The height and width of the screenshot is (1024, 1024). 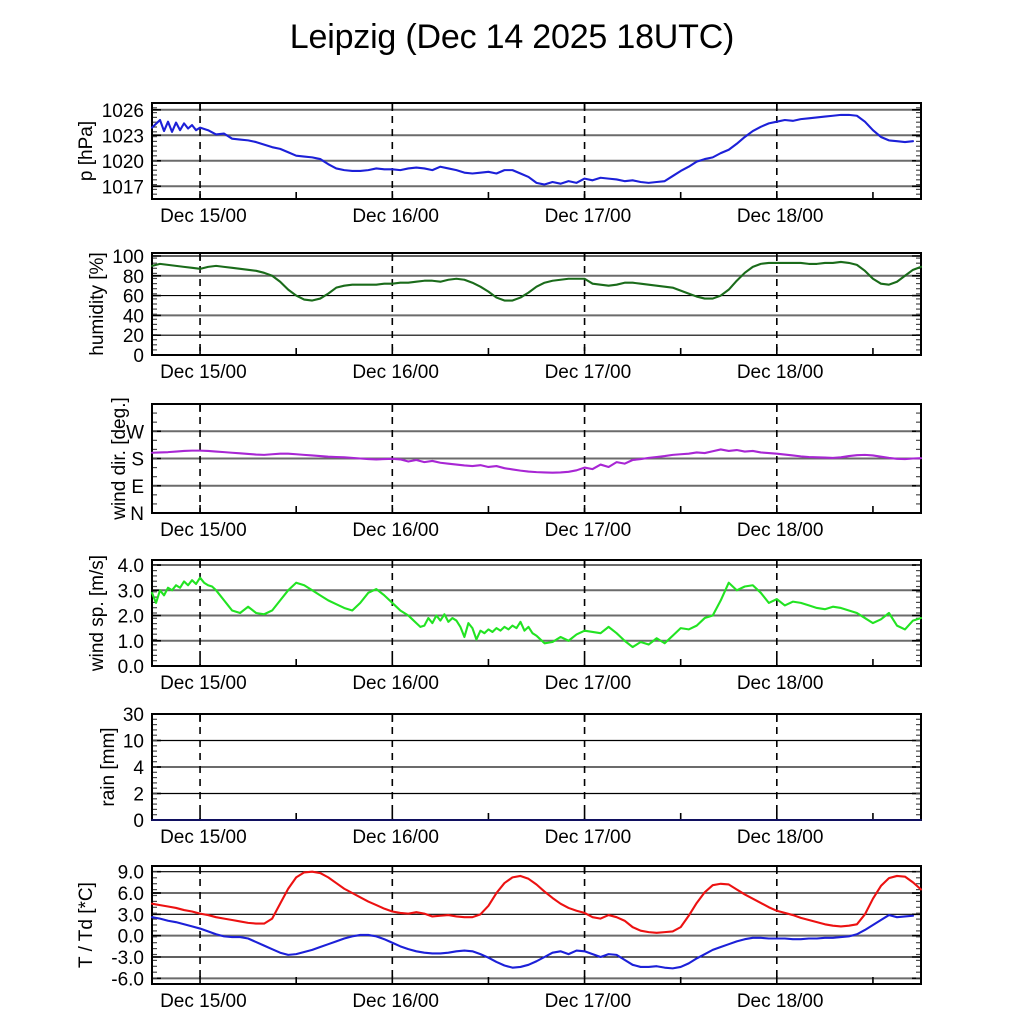 What do you see at coordinates (131, 617) in the screenshot?
I see `y-tick-label: 2.0` at bounding box center [131, 617].